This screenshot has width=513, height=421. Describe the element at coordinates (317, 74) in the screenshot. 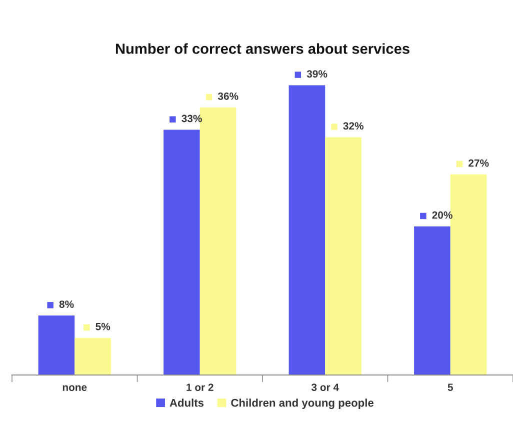

I see `data-label: 39%` at that location.